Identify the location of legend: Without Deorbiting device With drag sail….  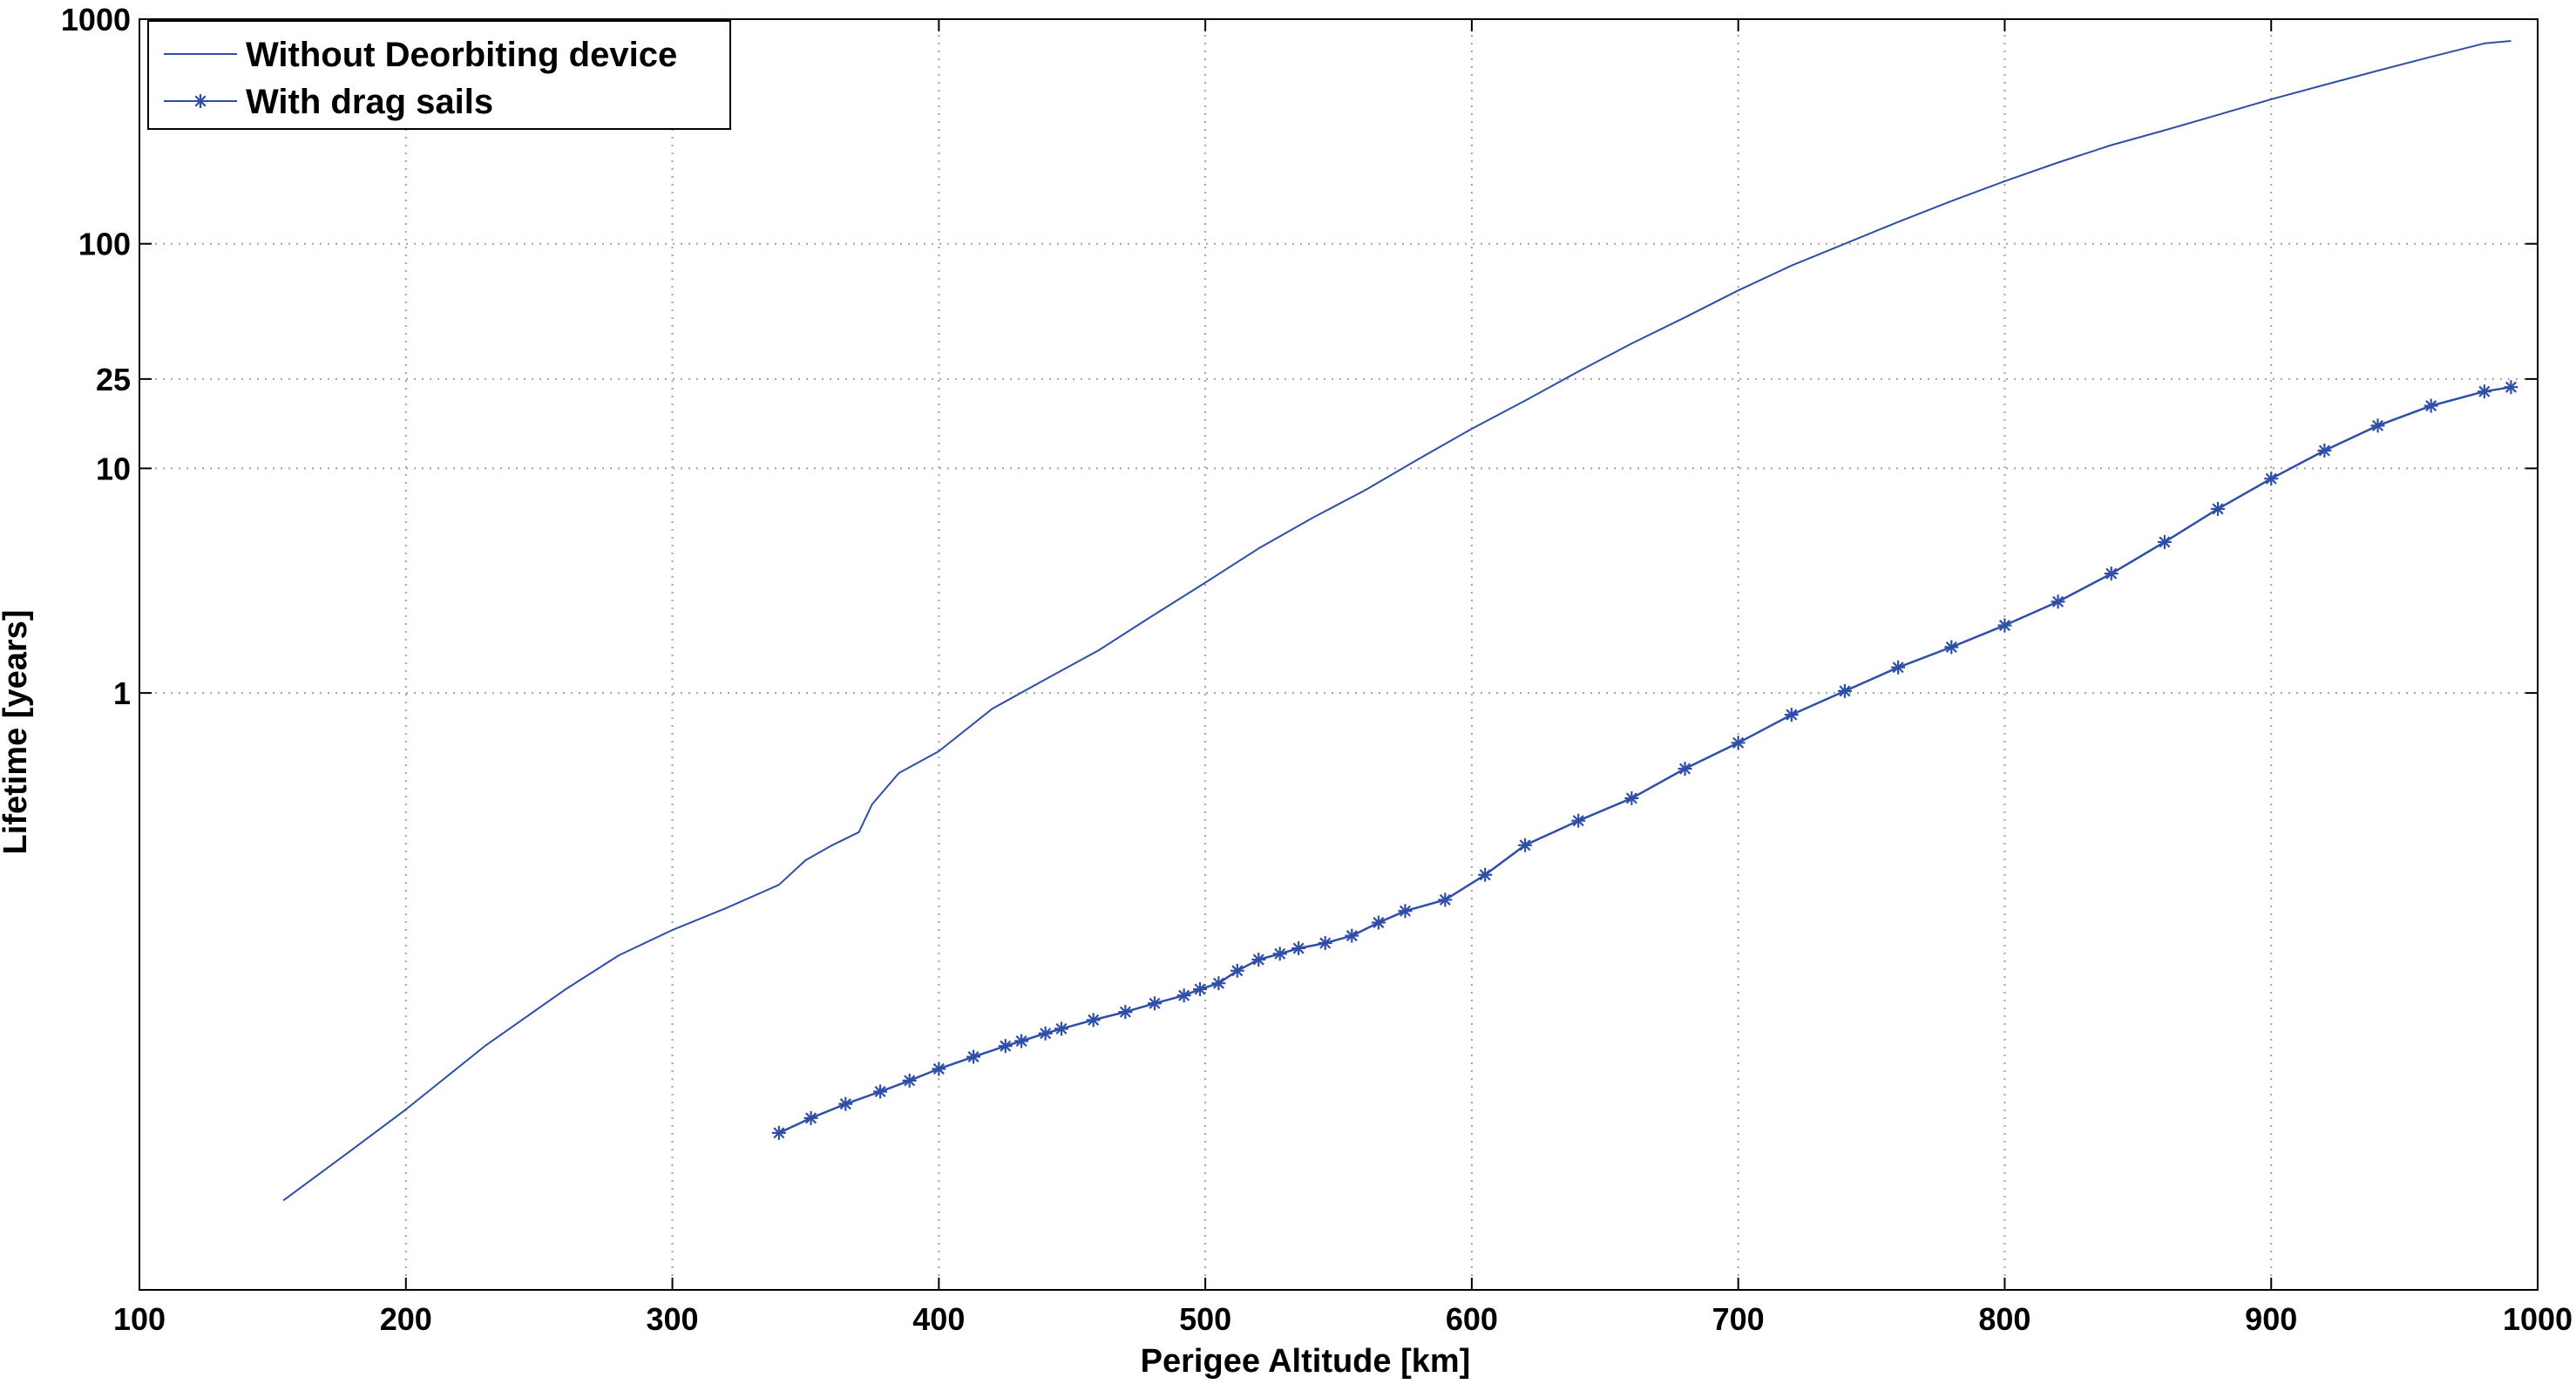
(439, 75).